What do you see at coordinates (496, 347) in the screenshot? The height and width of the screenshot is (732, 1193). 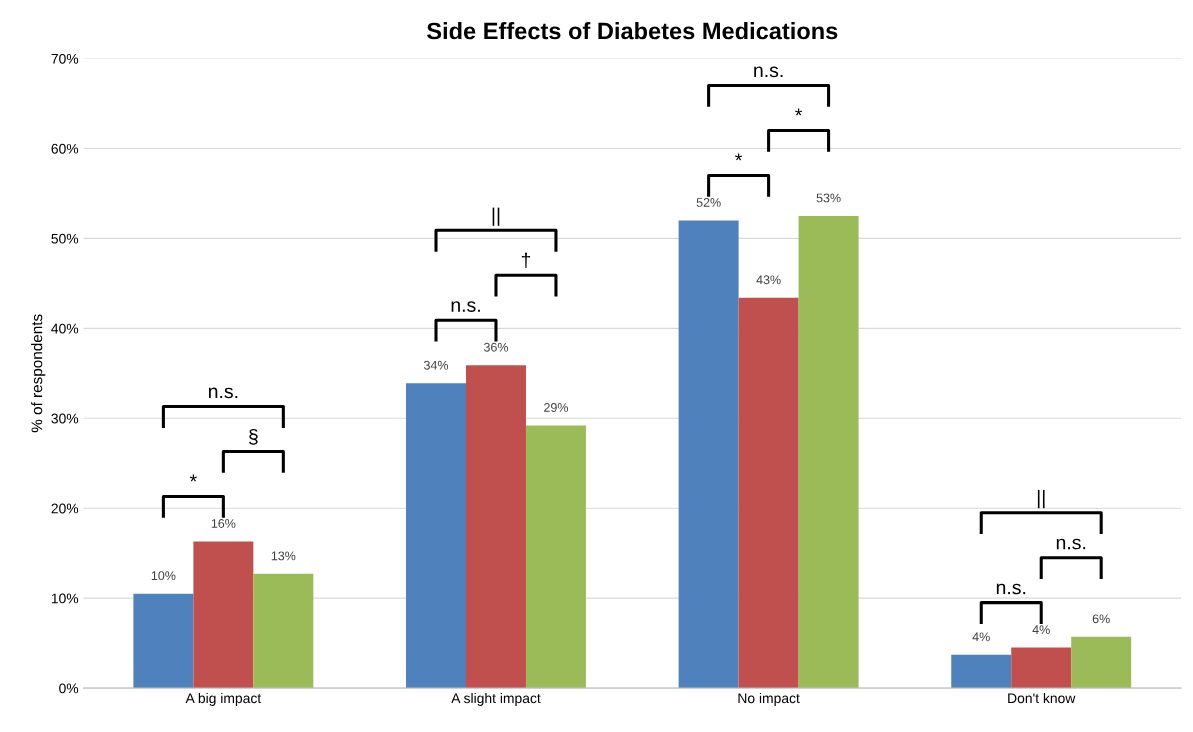 I see `data-label: 36%` at bounding box center [496, 347].